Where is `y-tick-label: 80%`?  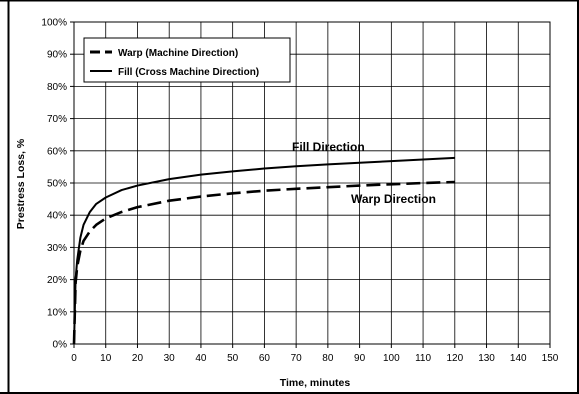 y-tick-label: 80% is located at coordinates (57, 87).